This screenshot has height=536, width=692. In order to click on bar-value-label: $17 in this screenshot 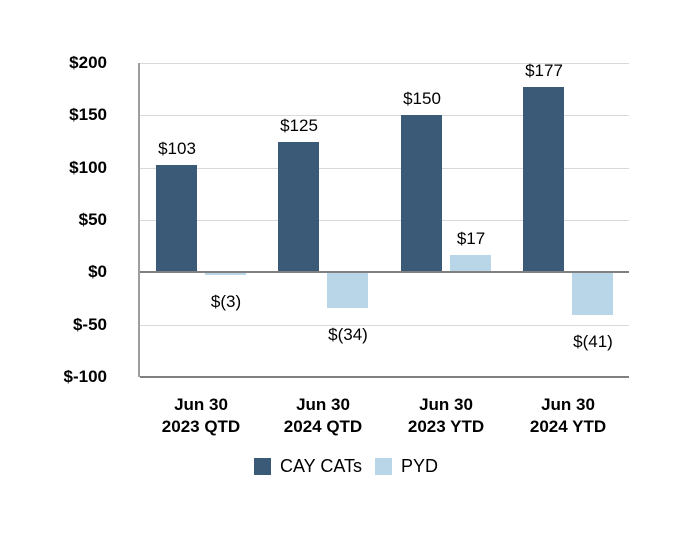, I will do `click(471, 238)`.